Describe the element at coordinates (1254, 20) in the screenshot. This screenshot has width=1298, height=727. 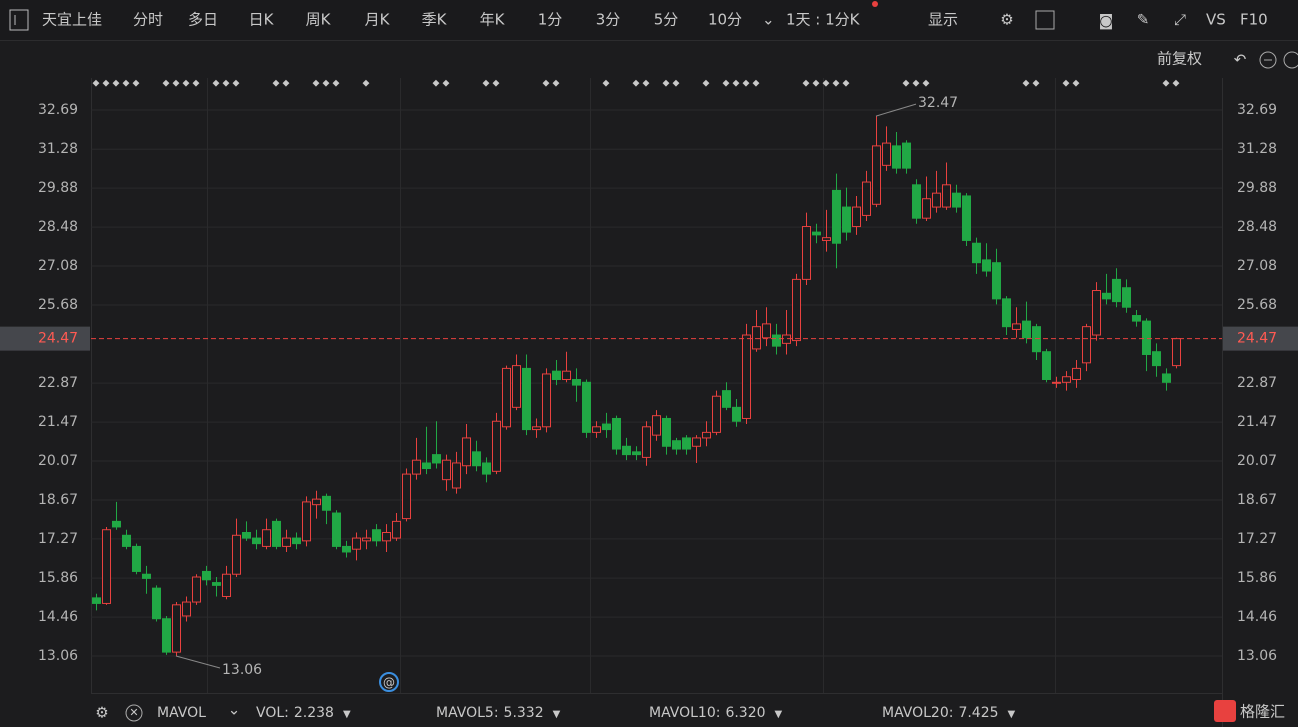
I see `f10-button: F10` at that location.